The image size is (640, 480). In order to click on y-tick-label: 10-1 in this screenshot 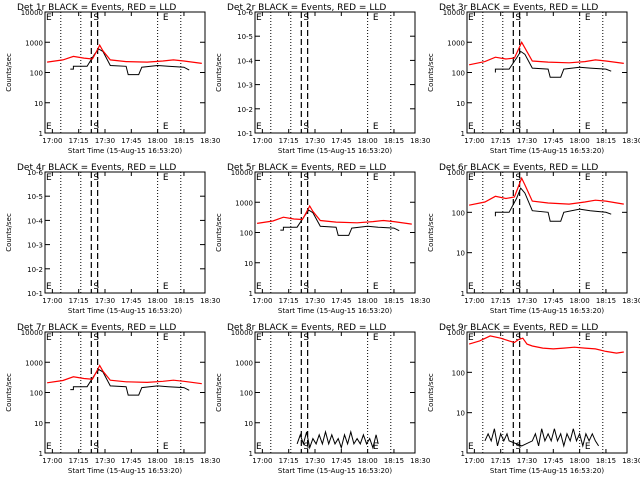, I will do `click(35, 294)`.